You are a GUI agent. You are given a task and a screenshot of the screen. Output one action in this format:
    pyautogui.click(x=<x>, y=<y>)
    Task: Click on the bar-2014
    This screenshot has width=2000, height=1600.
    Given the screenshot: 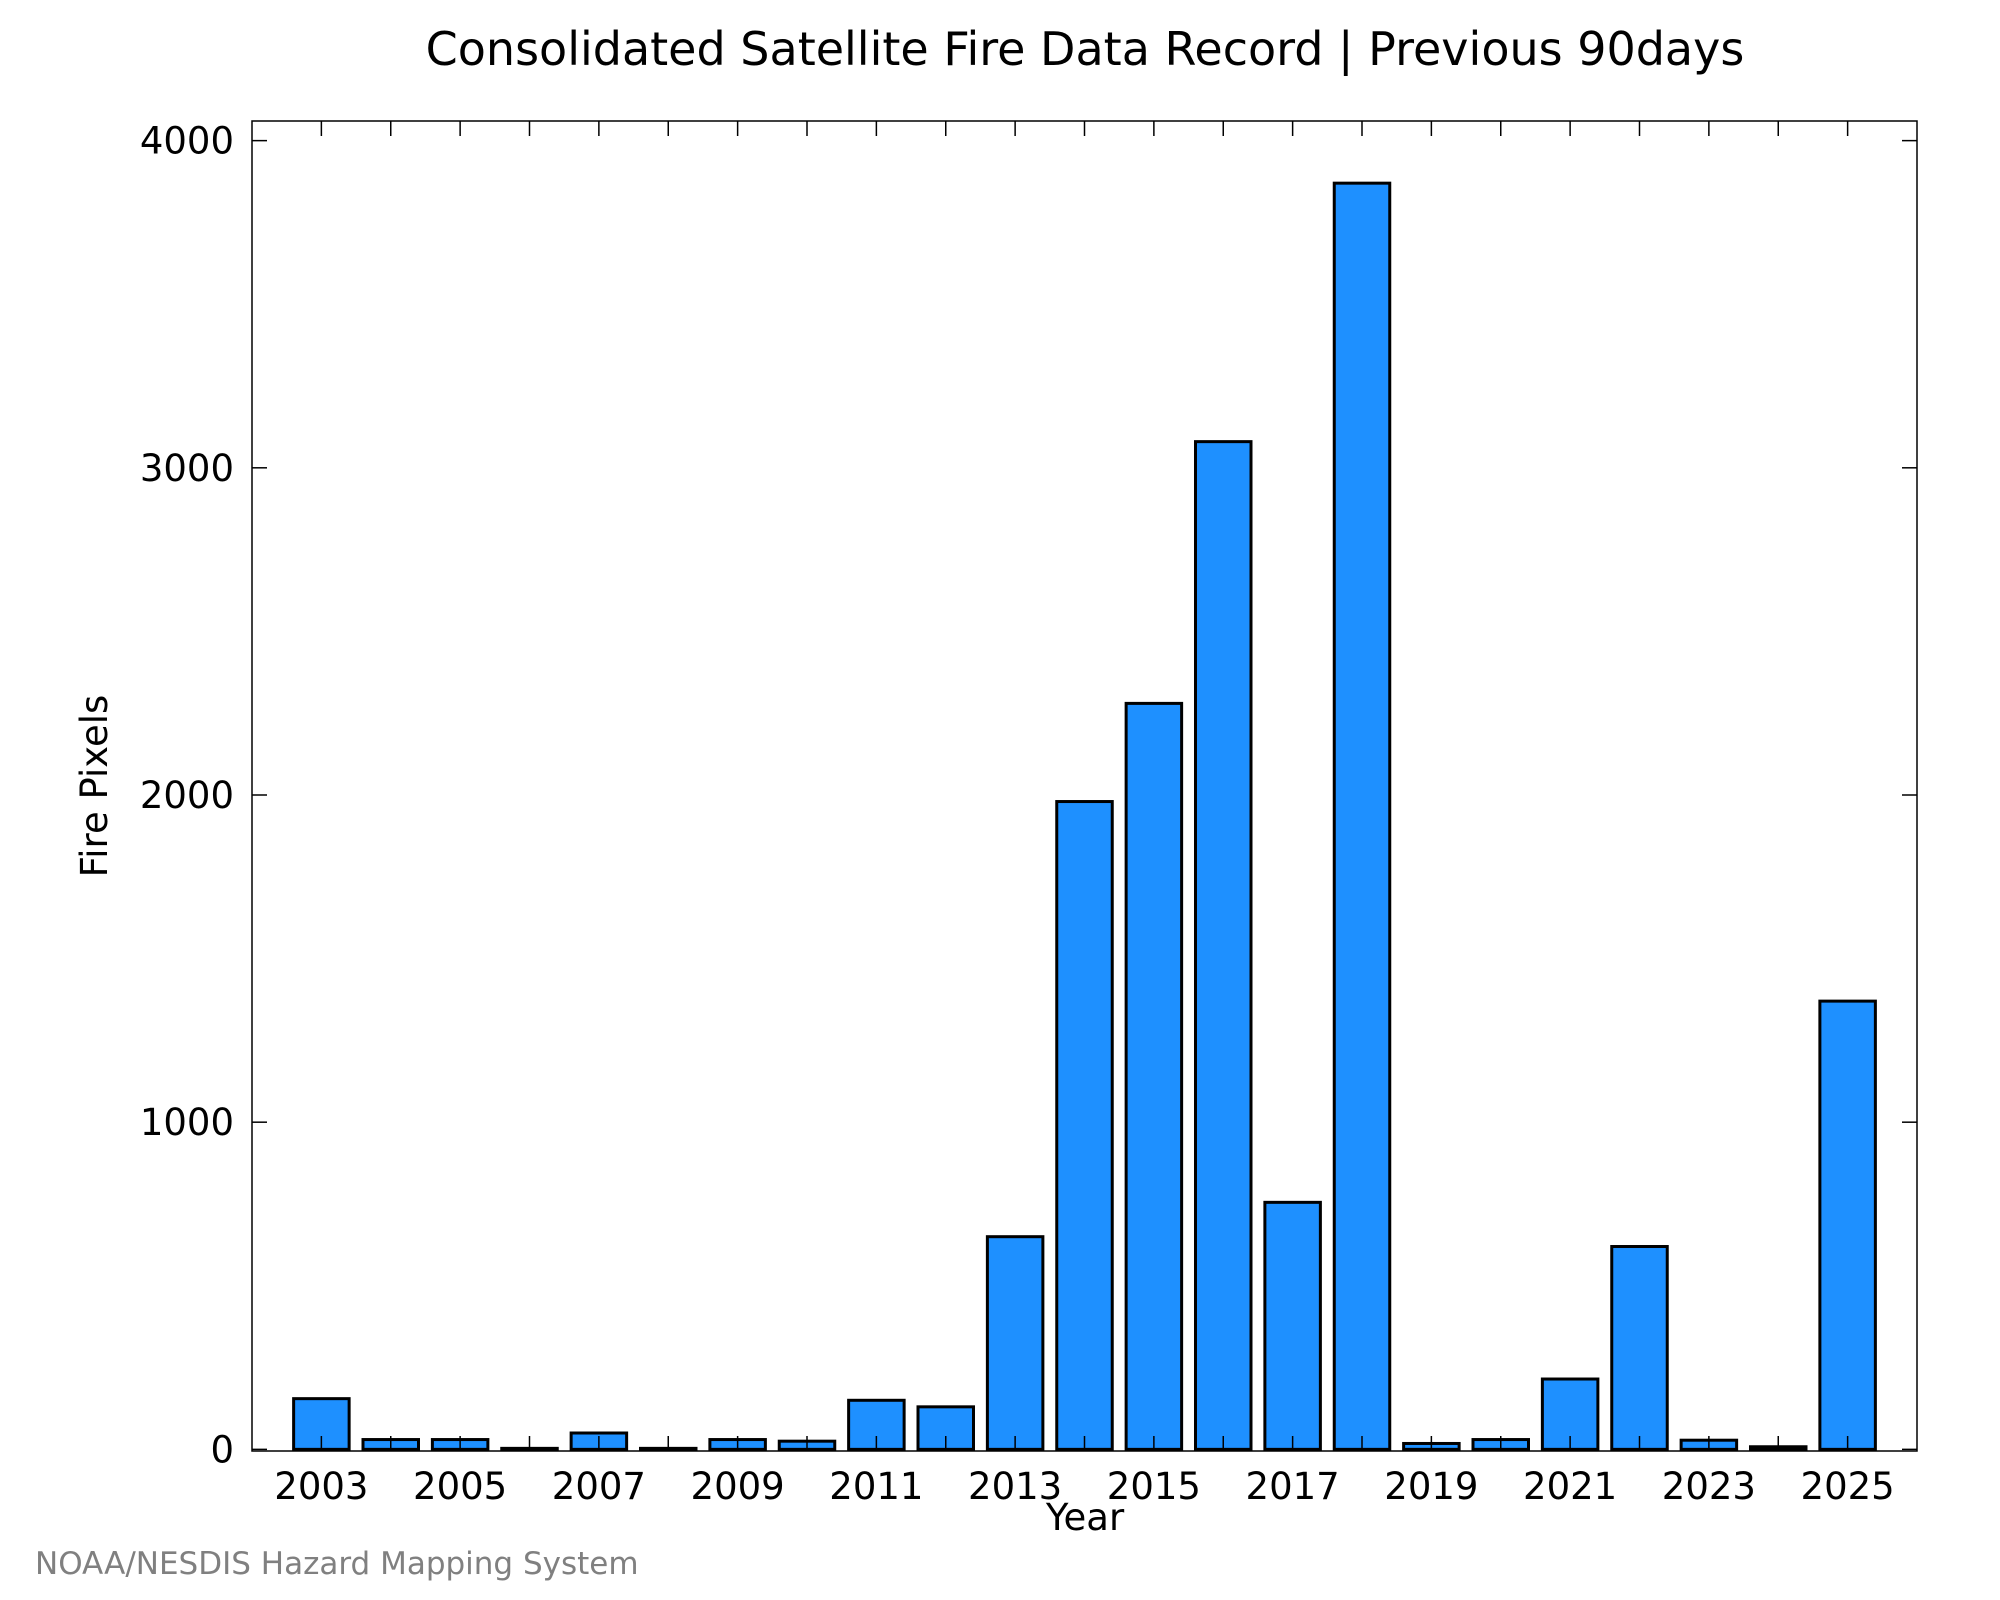 What is the action you would take?
    pyautogui.click(x=1084, y=1125)
    